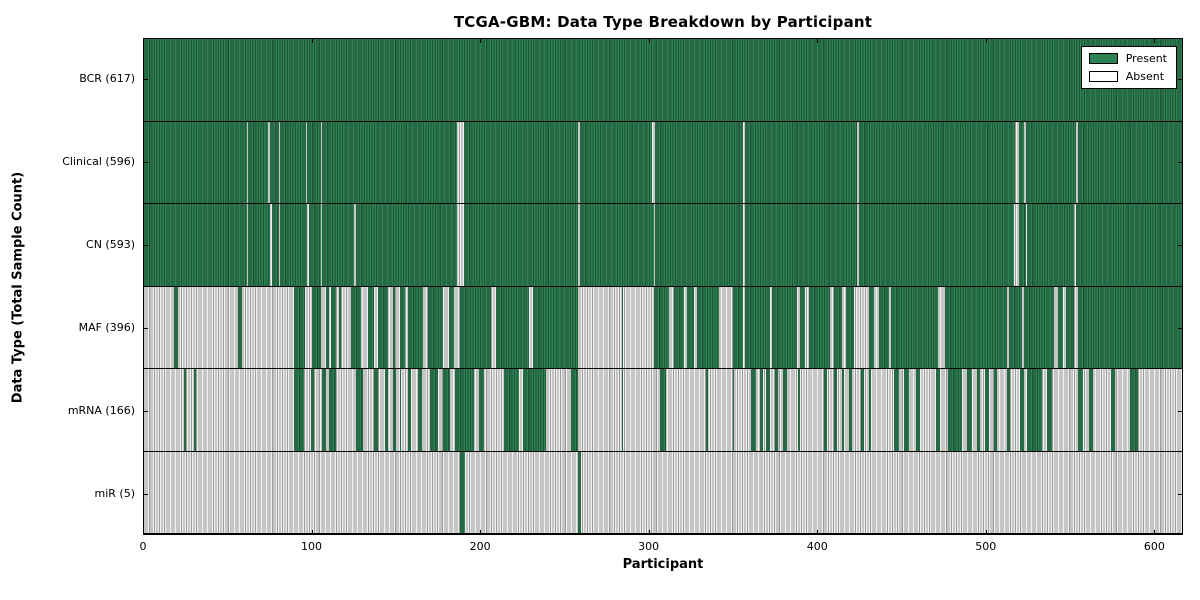 This screenshot has width=1200, height=600. What do you see at coordinates (110, 245) in the screenshot?
I see `y-tick-label: CN (593)` at bounding box center [110, 245].